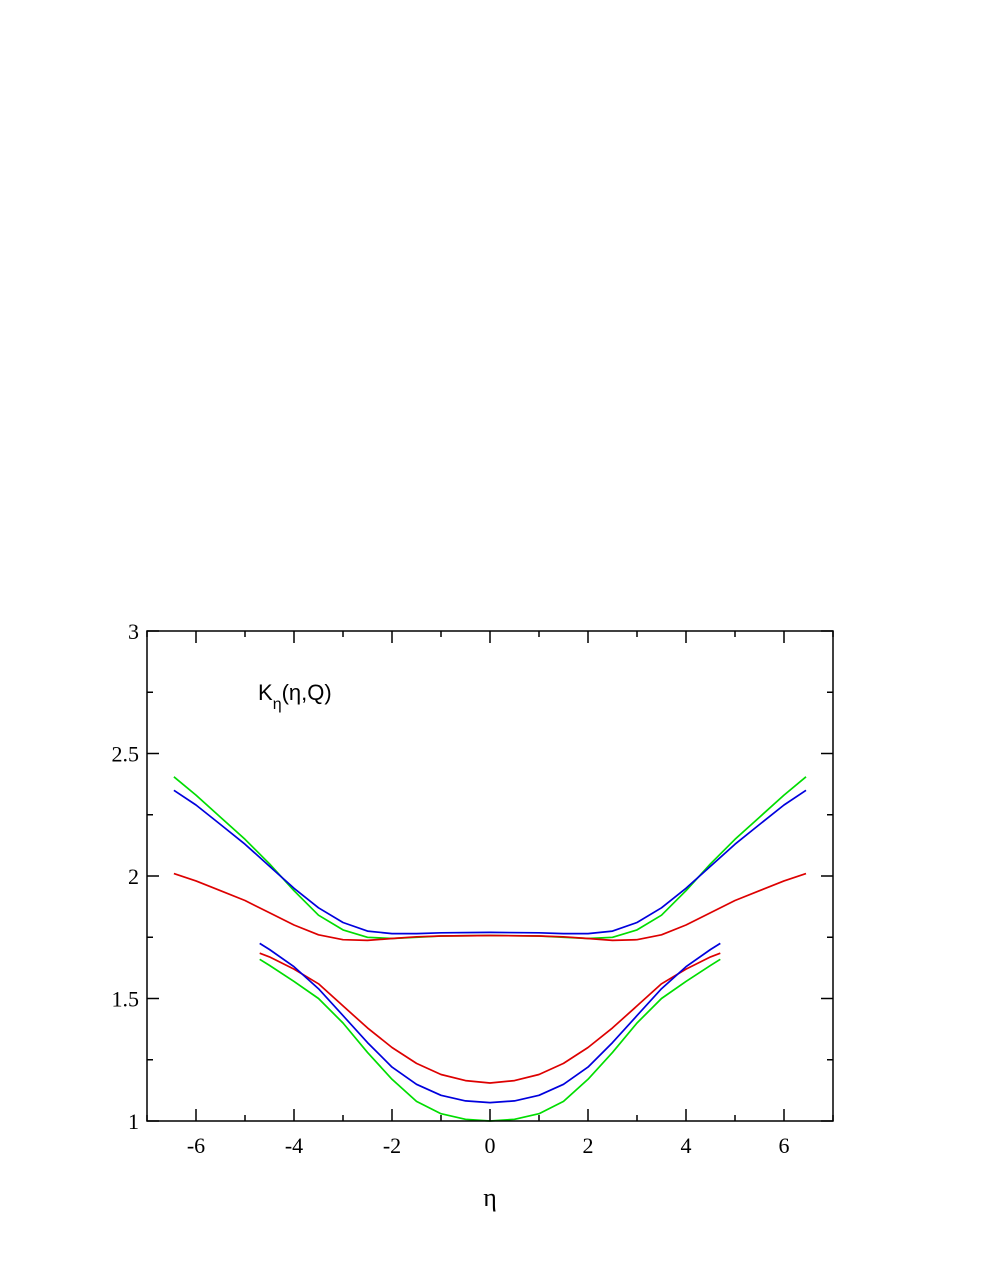 The width and height of the screenshot is (981, 1269). Describe the element at coordinates (265, 692) in the screenshot. I see `annotation-main: K` at that location.